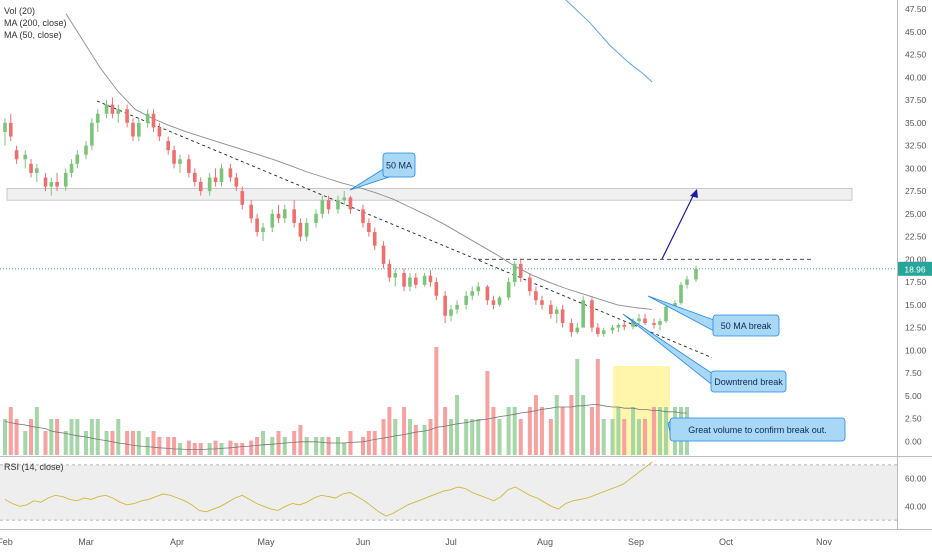  I want to click on price-tick-label: 47.50, so click(916, 9).